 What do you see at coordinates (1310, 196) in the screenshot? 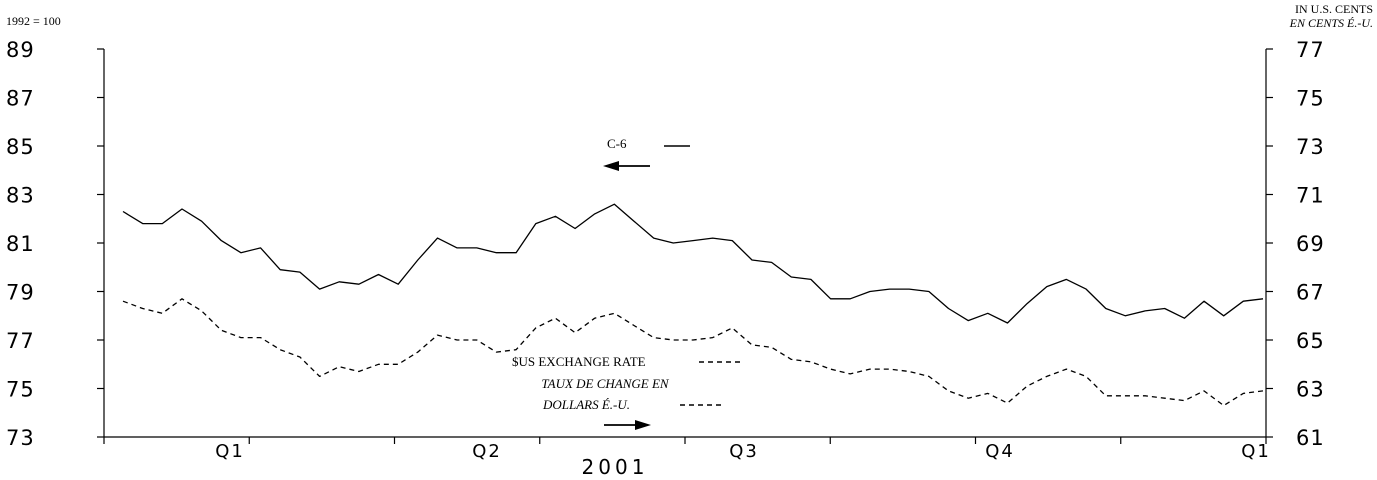
I see `right-tick-label: 71` at bounding box center [1310, 196].